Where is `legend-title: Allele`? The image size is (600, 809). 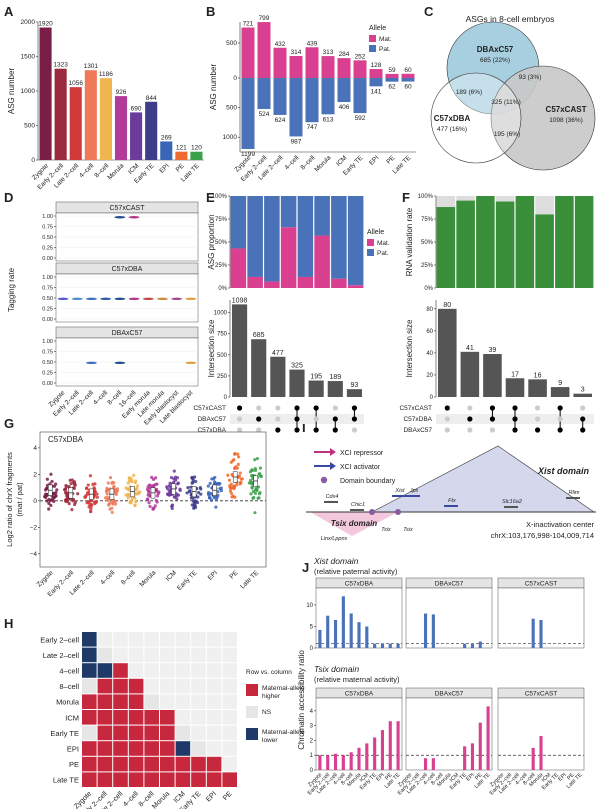 legend-title: Allele is located at coordinates (375, 232).